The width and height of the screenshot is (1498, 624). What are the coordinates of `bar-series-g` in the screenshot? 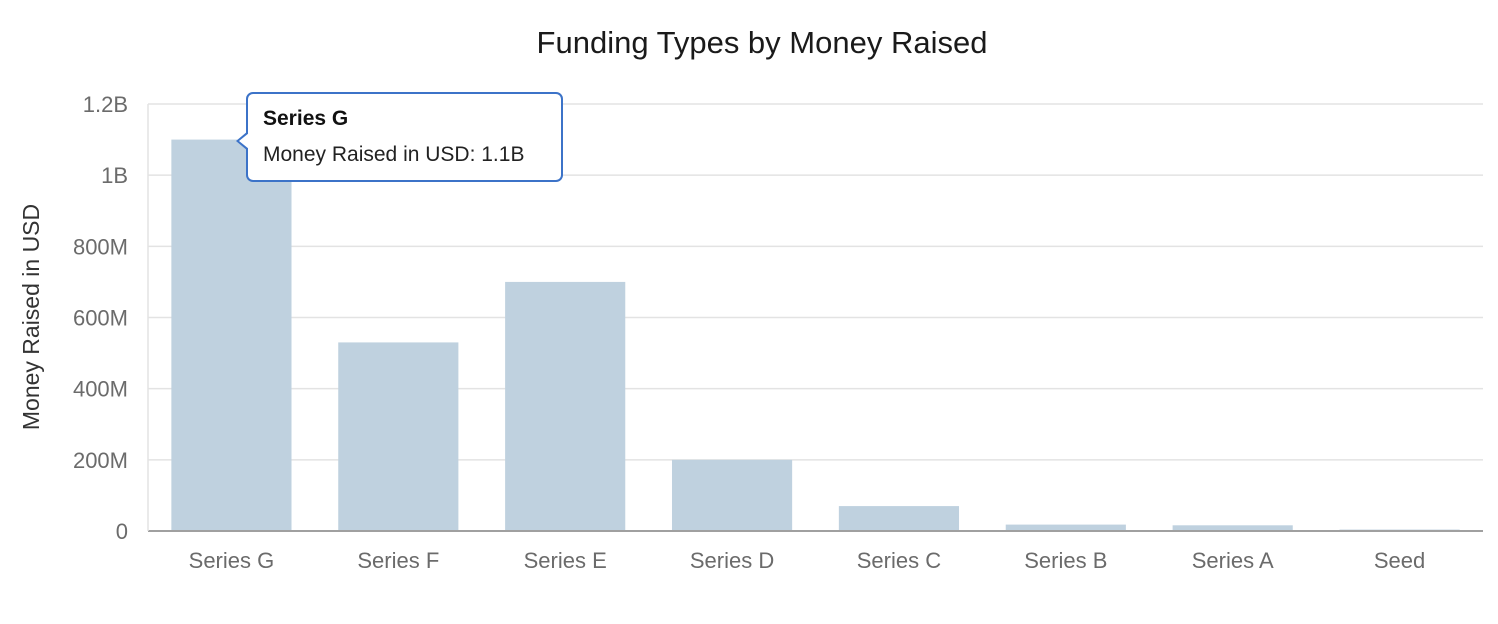 It's located at (231, 335).